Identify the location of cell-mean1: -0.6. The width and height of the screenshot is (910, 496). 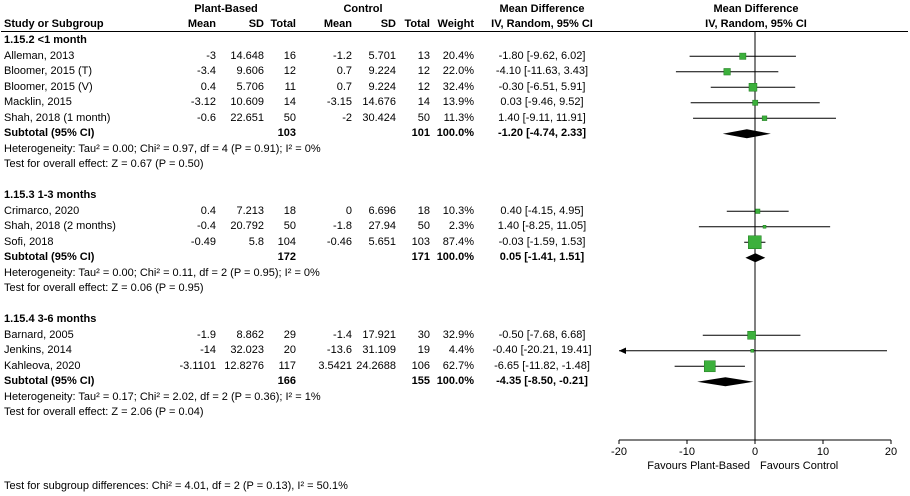
(206, 117).